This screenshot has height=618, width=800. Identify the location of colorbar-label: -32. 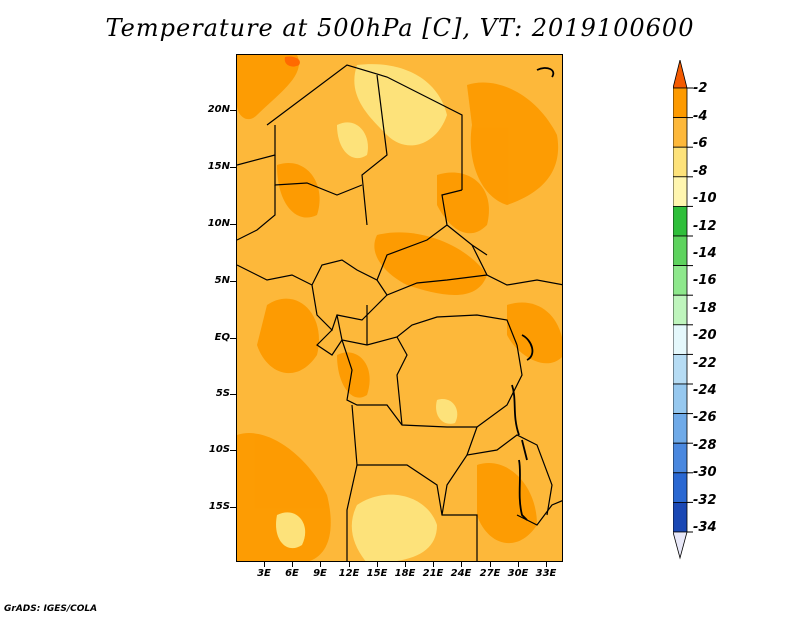
(705, 500).